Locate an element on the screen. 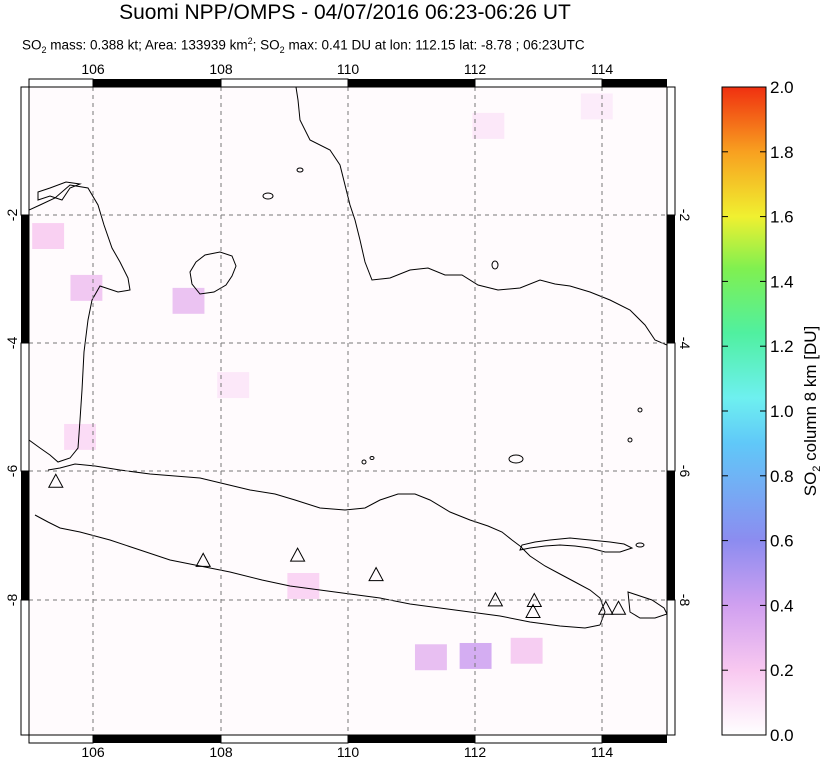 The height and width of the screenshot is (759, 823). x-tick-bottom: 114 is located at coordinates (602, 751).